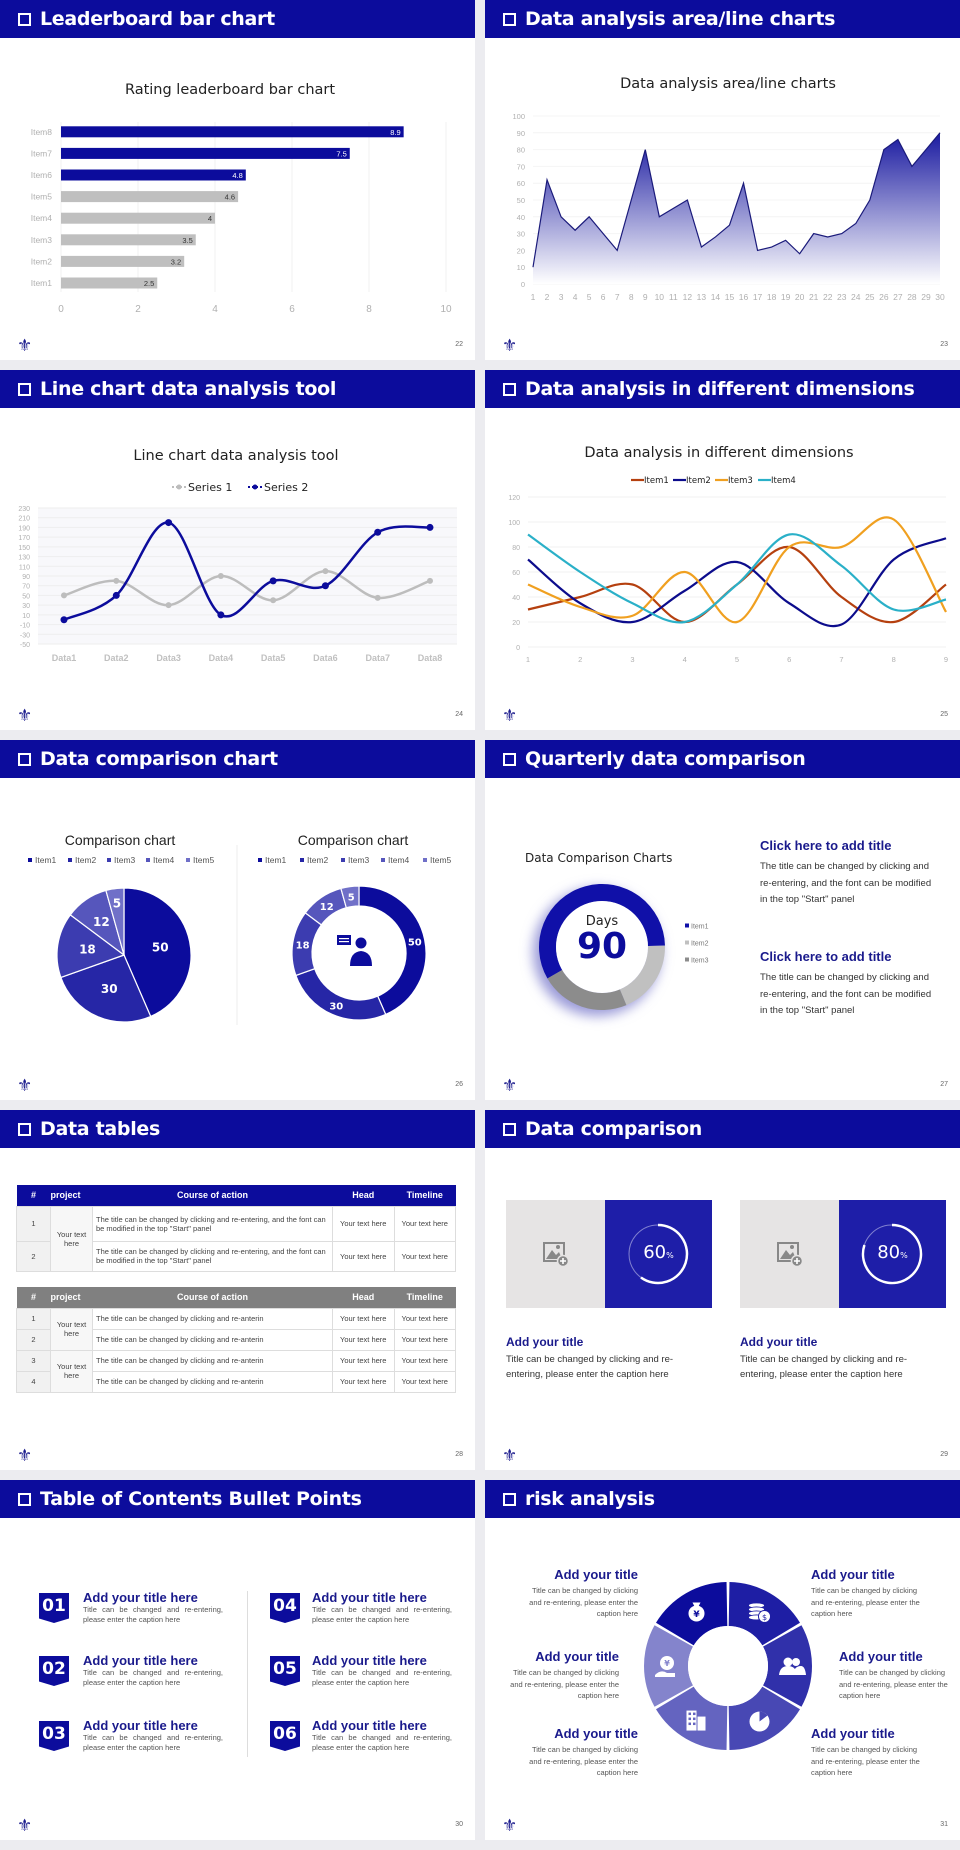 Image resolution: width=960 pixels, height=1850 pixels. Describe the element at coordinates (730, 297) in the screenshot. I see `x-tick-label: 15` at that location.